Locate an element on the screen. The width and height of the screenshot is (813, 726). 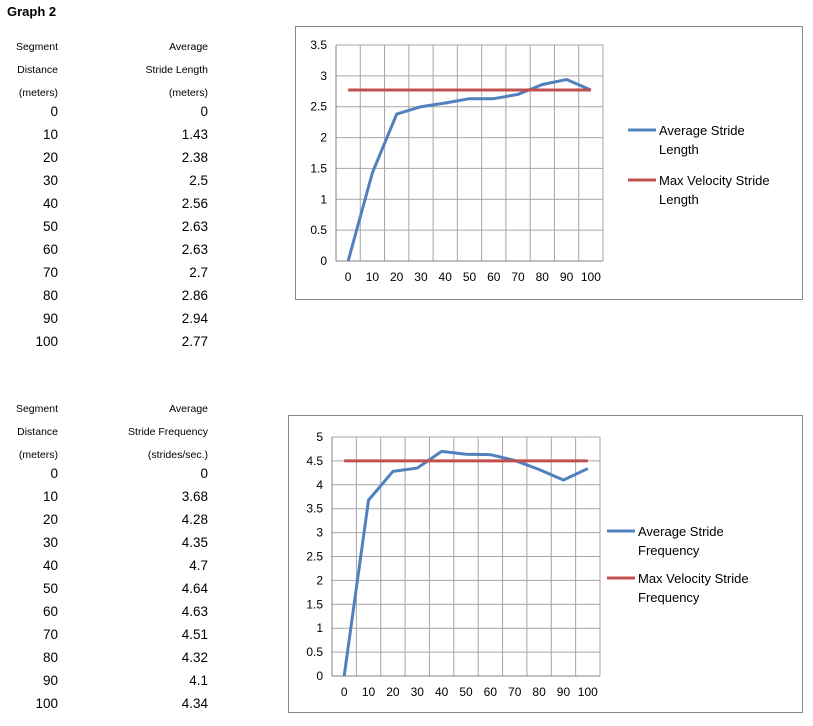
y-tick-label: 4.5 is located at coordinates (314, 461).